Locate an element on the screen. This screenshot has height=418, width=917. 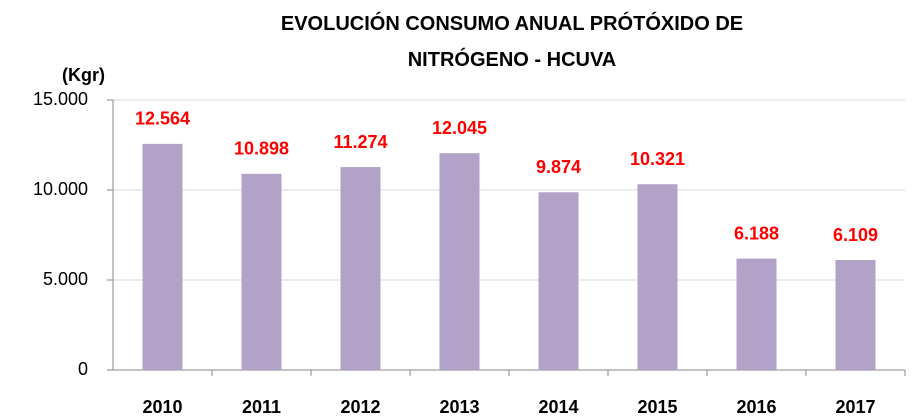
x-tick-label: 2010 is located at coordinates (162, 407).